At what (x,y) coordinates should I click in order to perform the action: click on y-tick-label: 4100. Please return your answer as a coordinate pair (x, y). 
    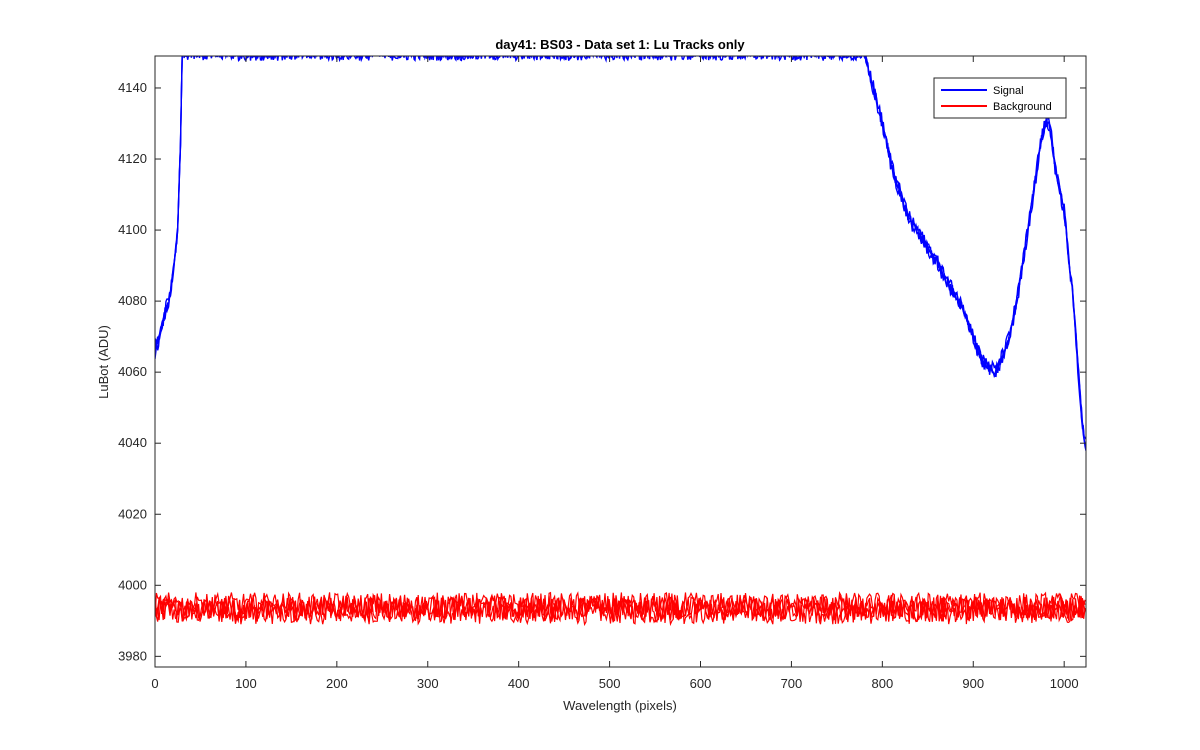
    Looking at the image, I should click on (132, 229).